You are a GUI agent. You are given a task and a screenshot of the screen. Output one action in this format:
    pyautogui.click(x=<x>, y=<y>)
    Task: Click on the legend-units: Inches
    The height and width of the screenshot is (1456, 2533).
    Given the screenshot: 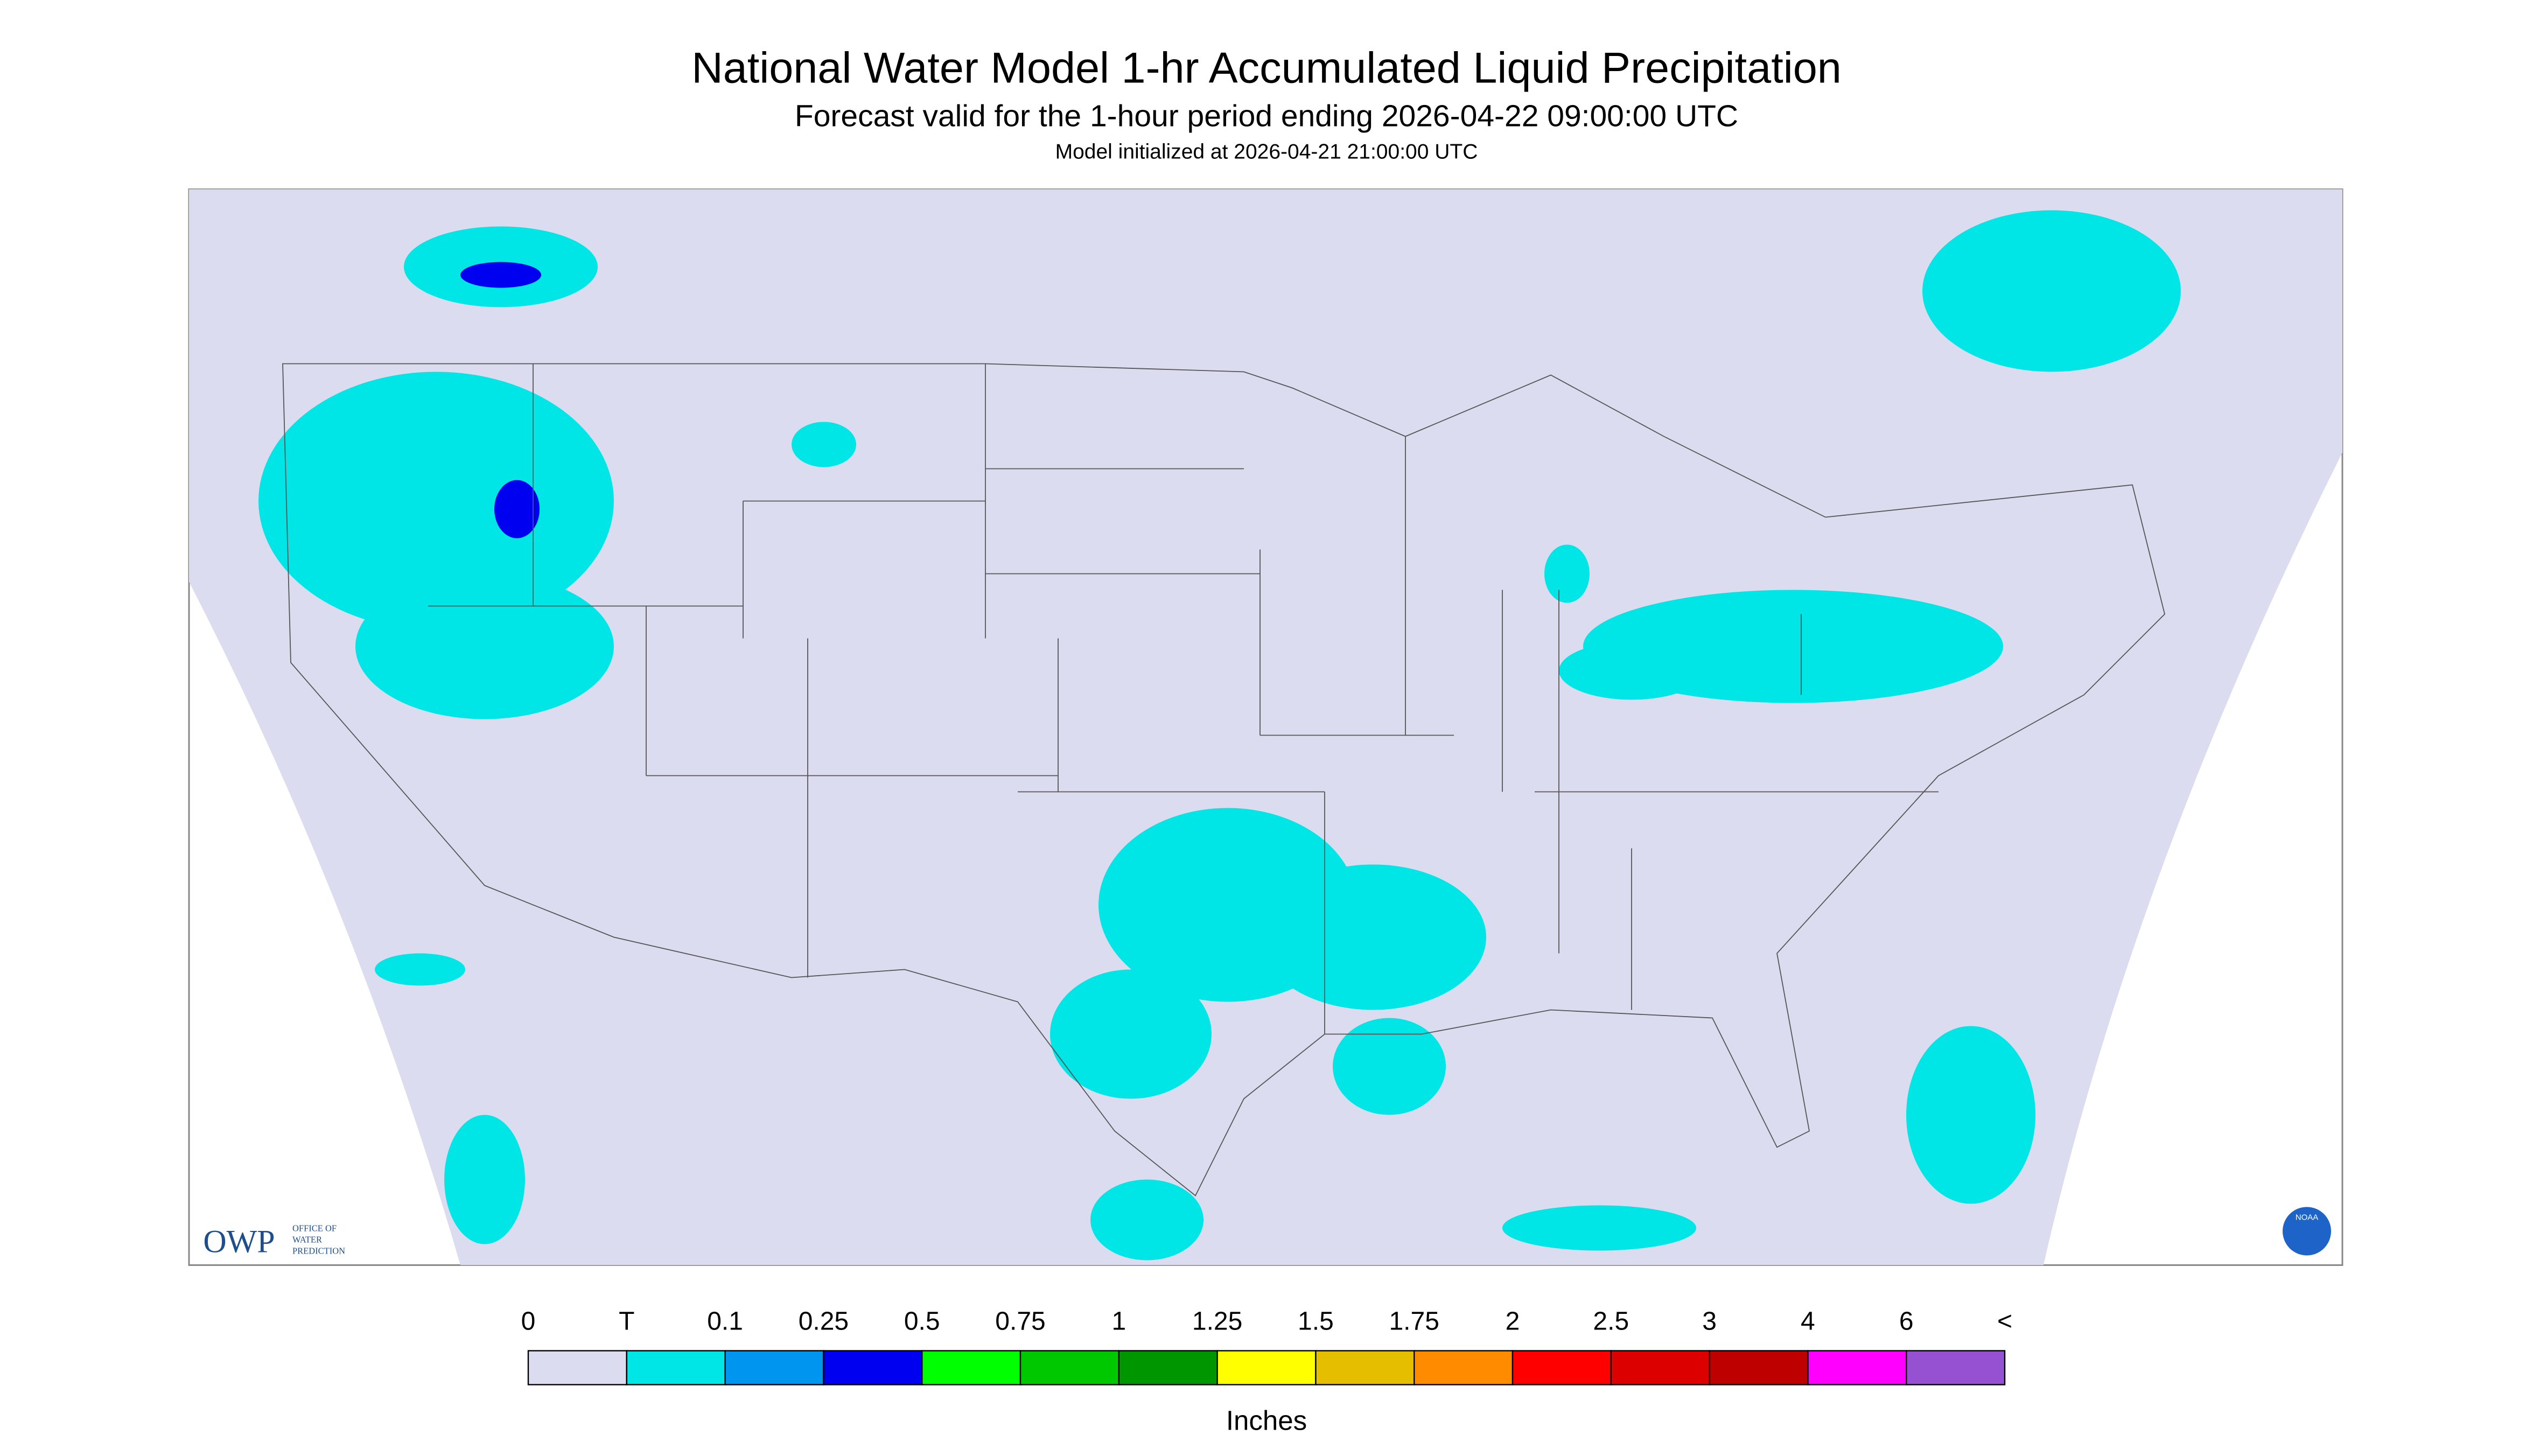 What is the action you would take?
    pyautogui.click(x=1266, y=1420)
    